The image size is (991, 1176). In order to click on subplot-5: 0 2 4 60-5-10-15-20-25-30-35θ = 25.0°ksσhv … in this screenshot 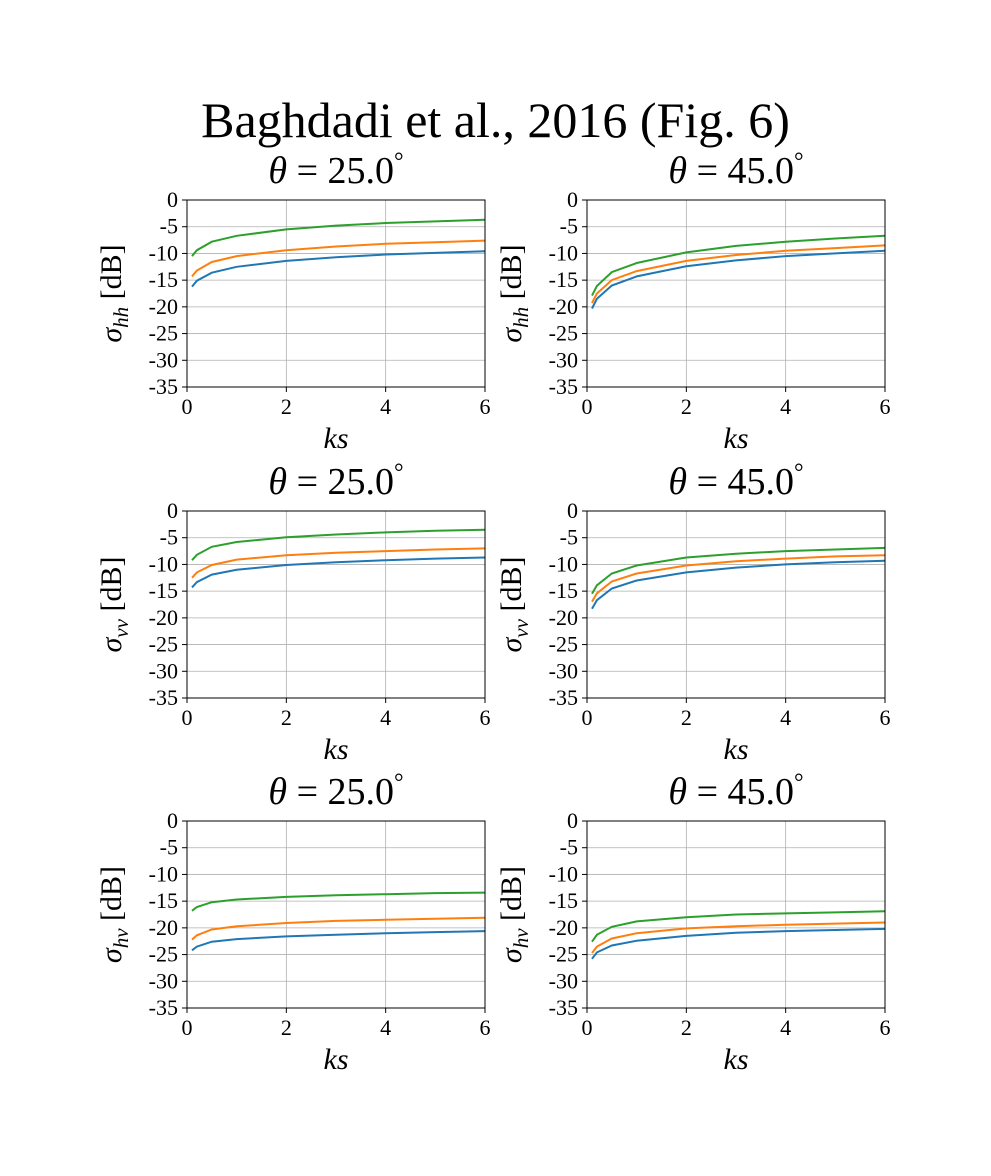, I will do `click(293, 923)`.